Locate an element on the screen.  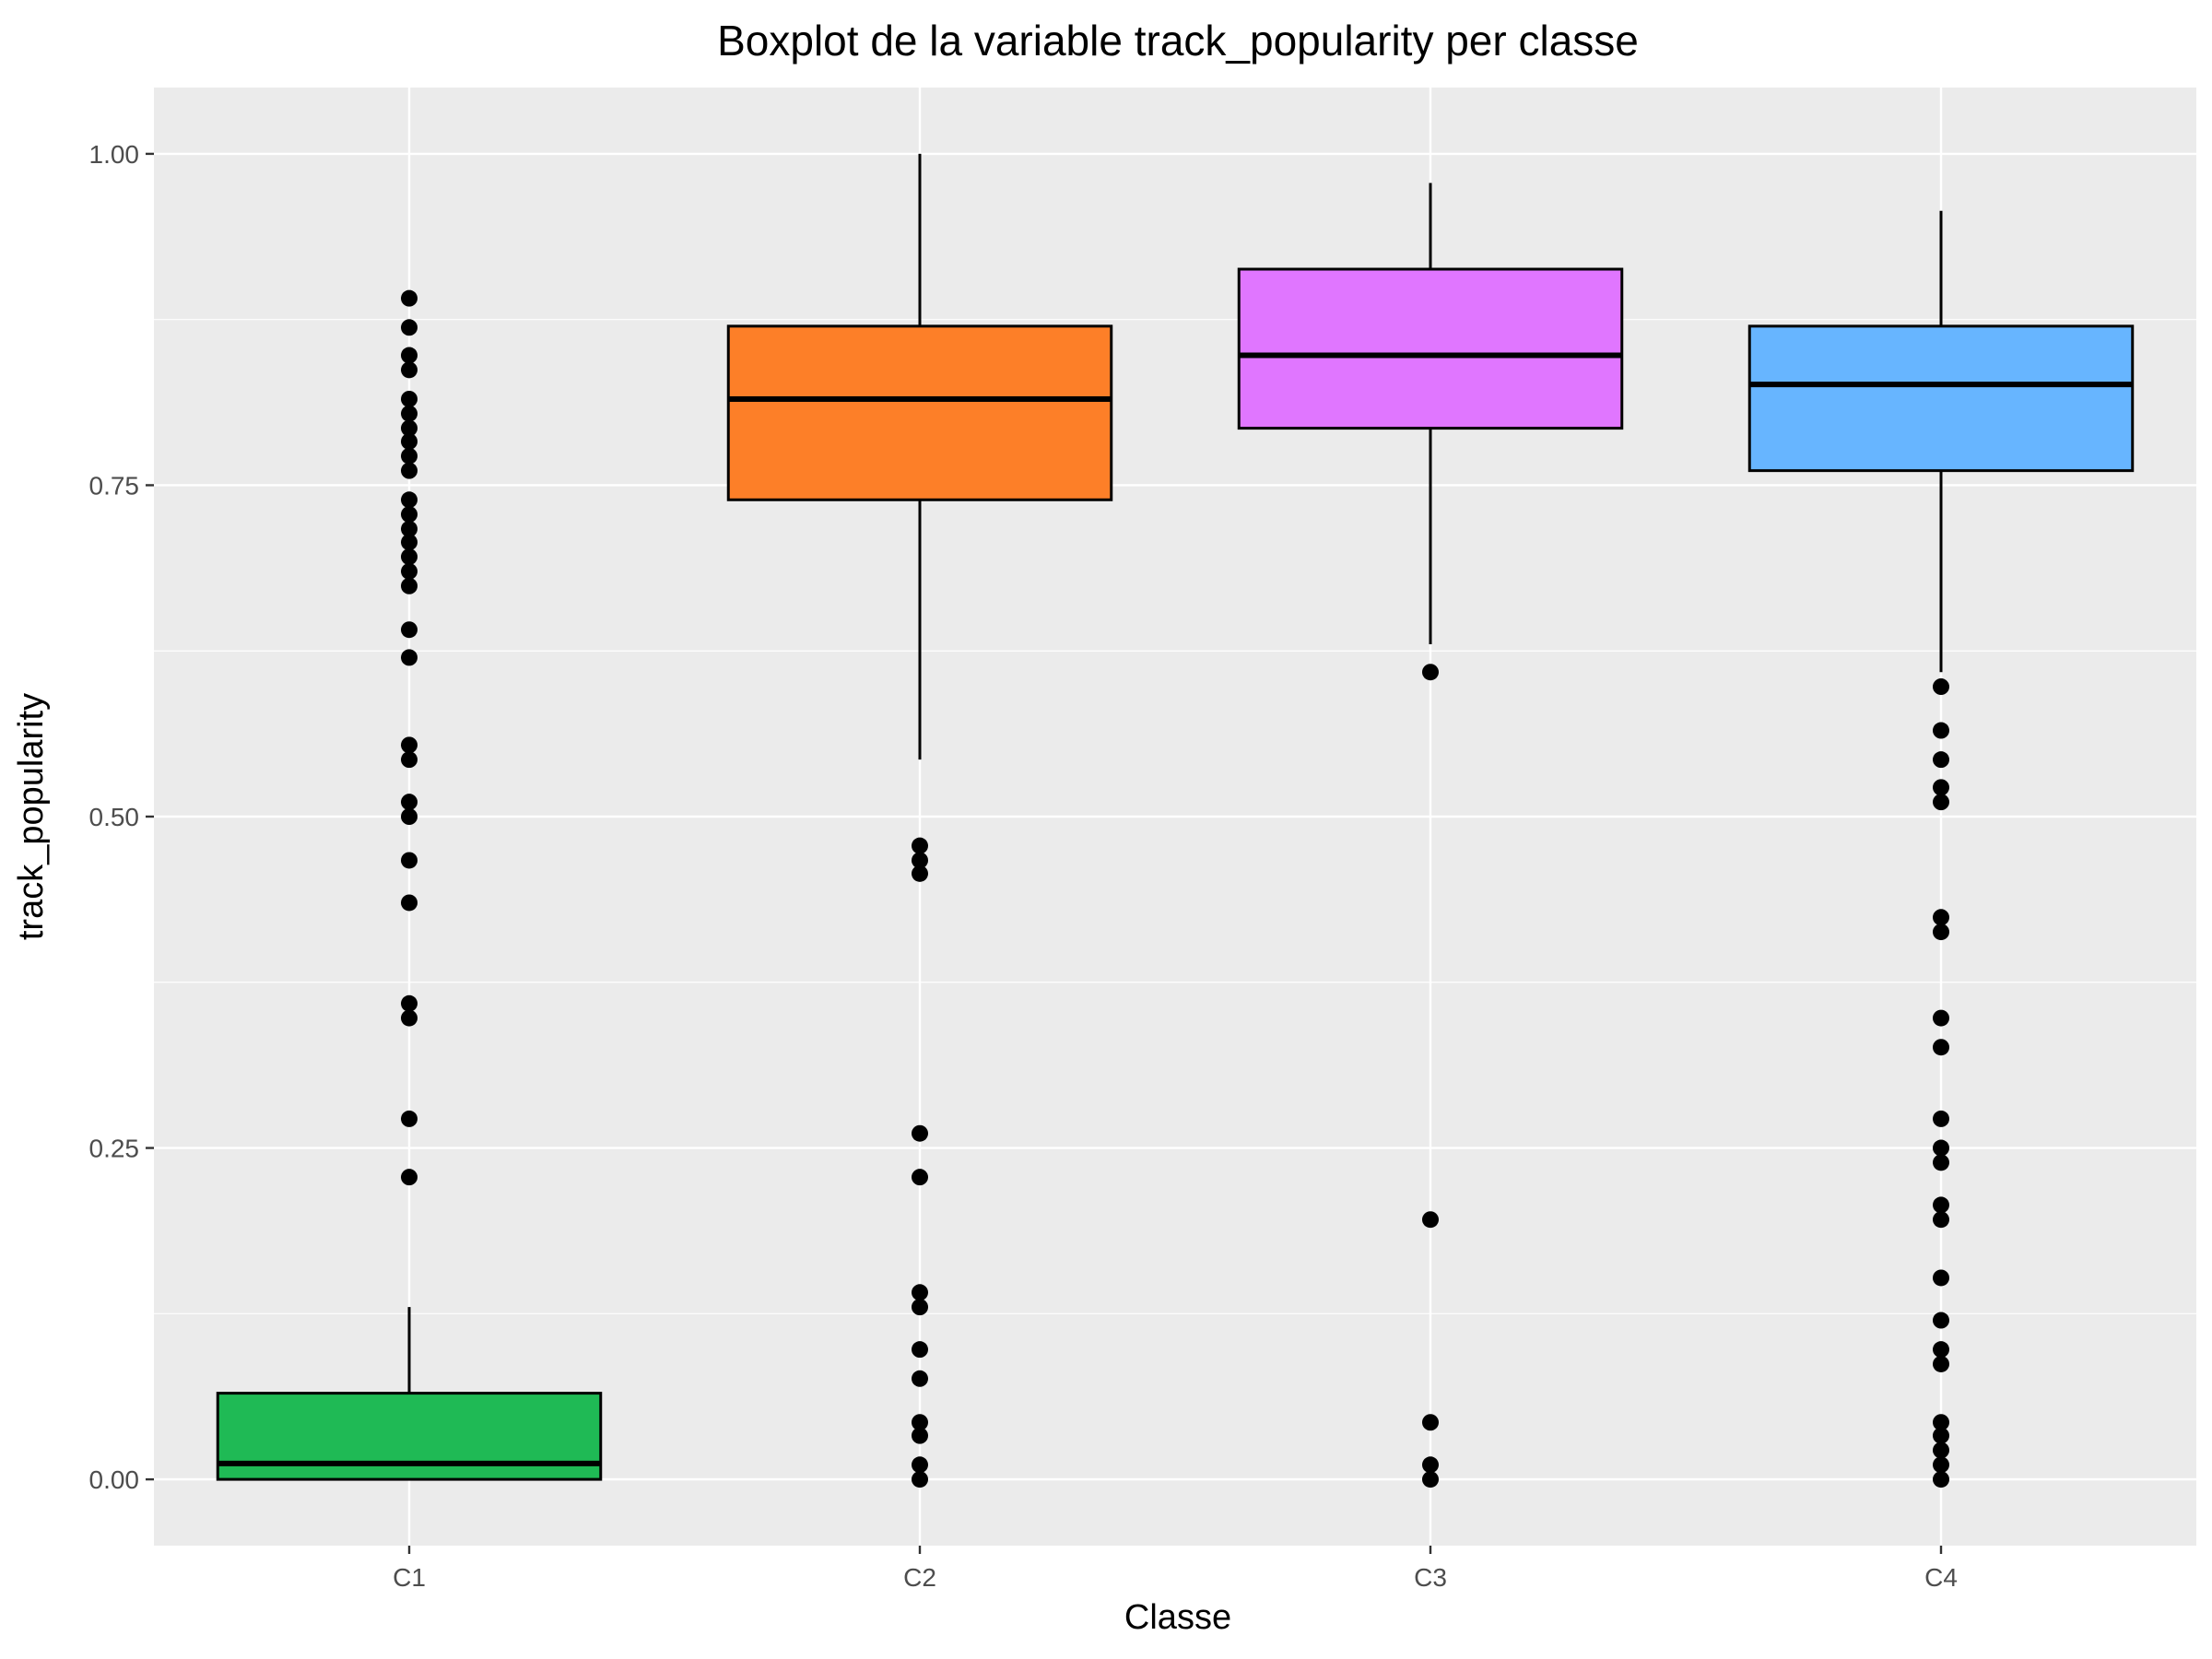
y-tick-label: 0.75 is located at coordinates (114, 485).